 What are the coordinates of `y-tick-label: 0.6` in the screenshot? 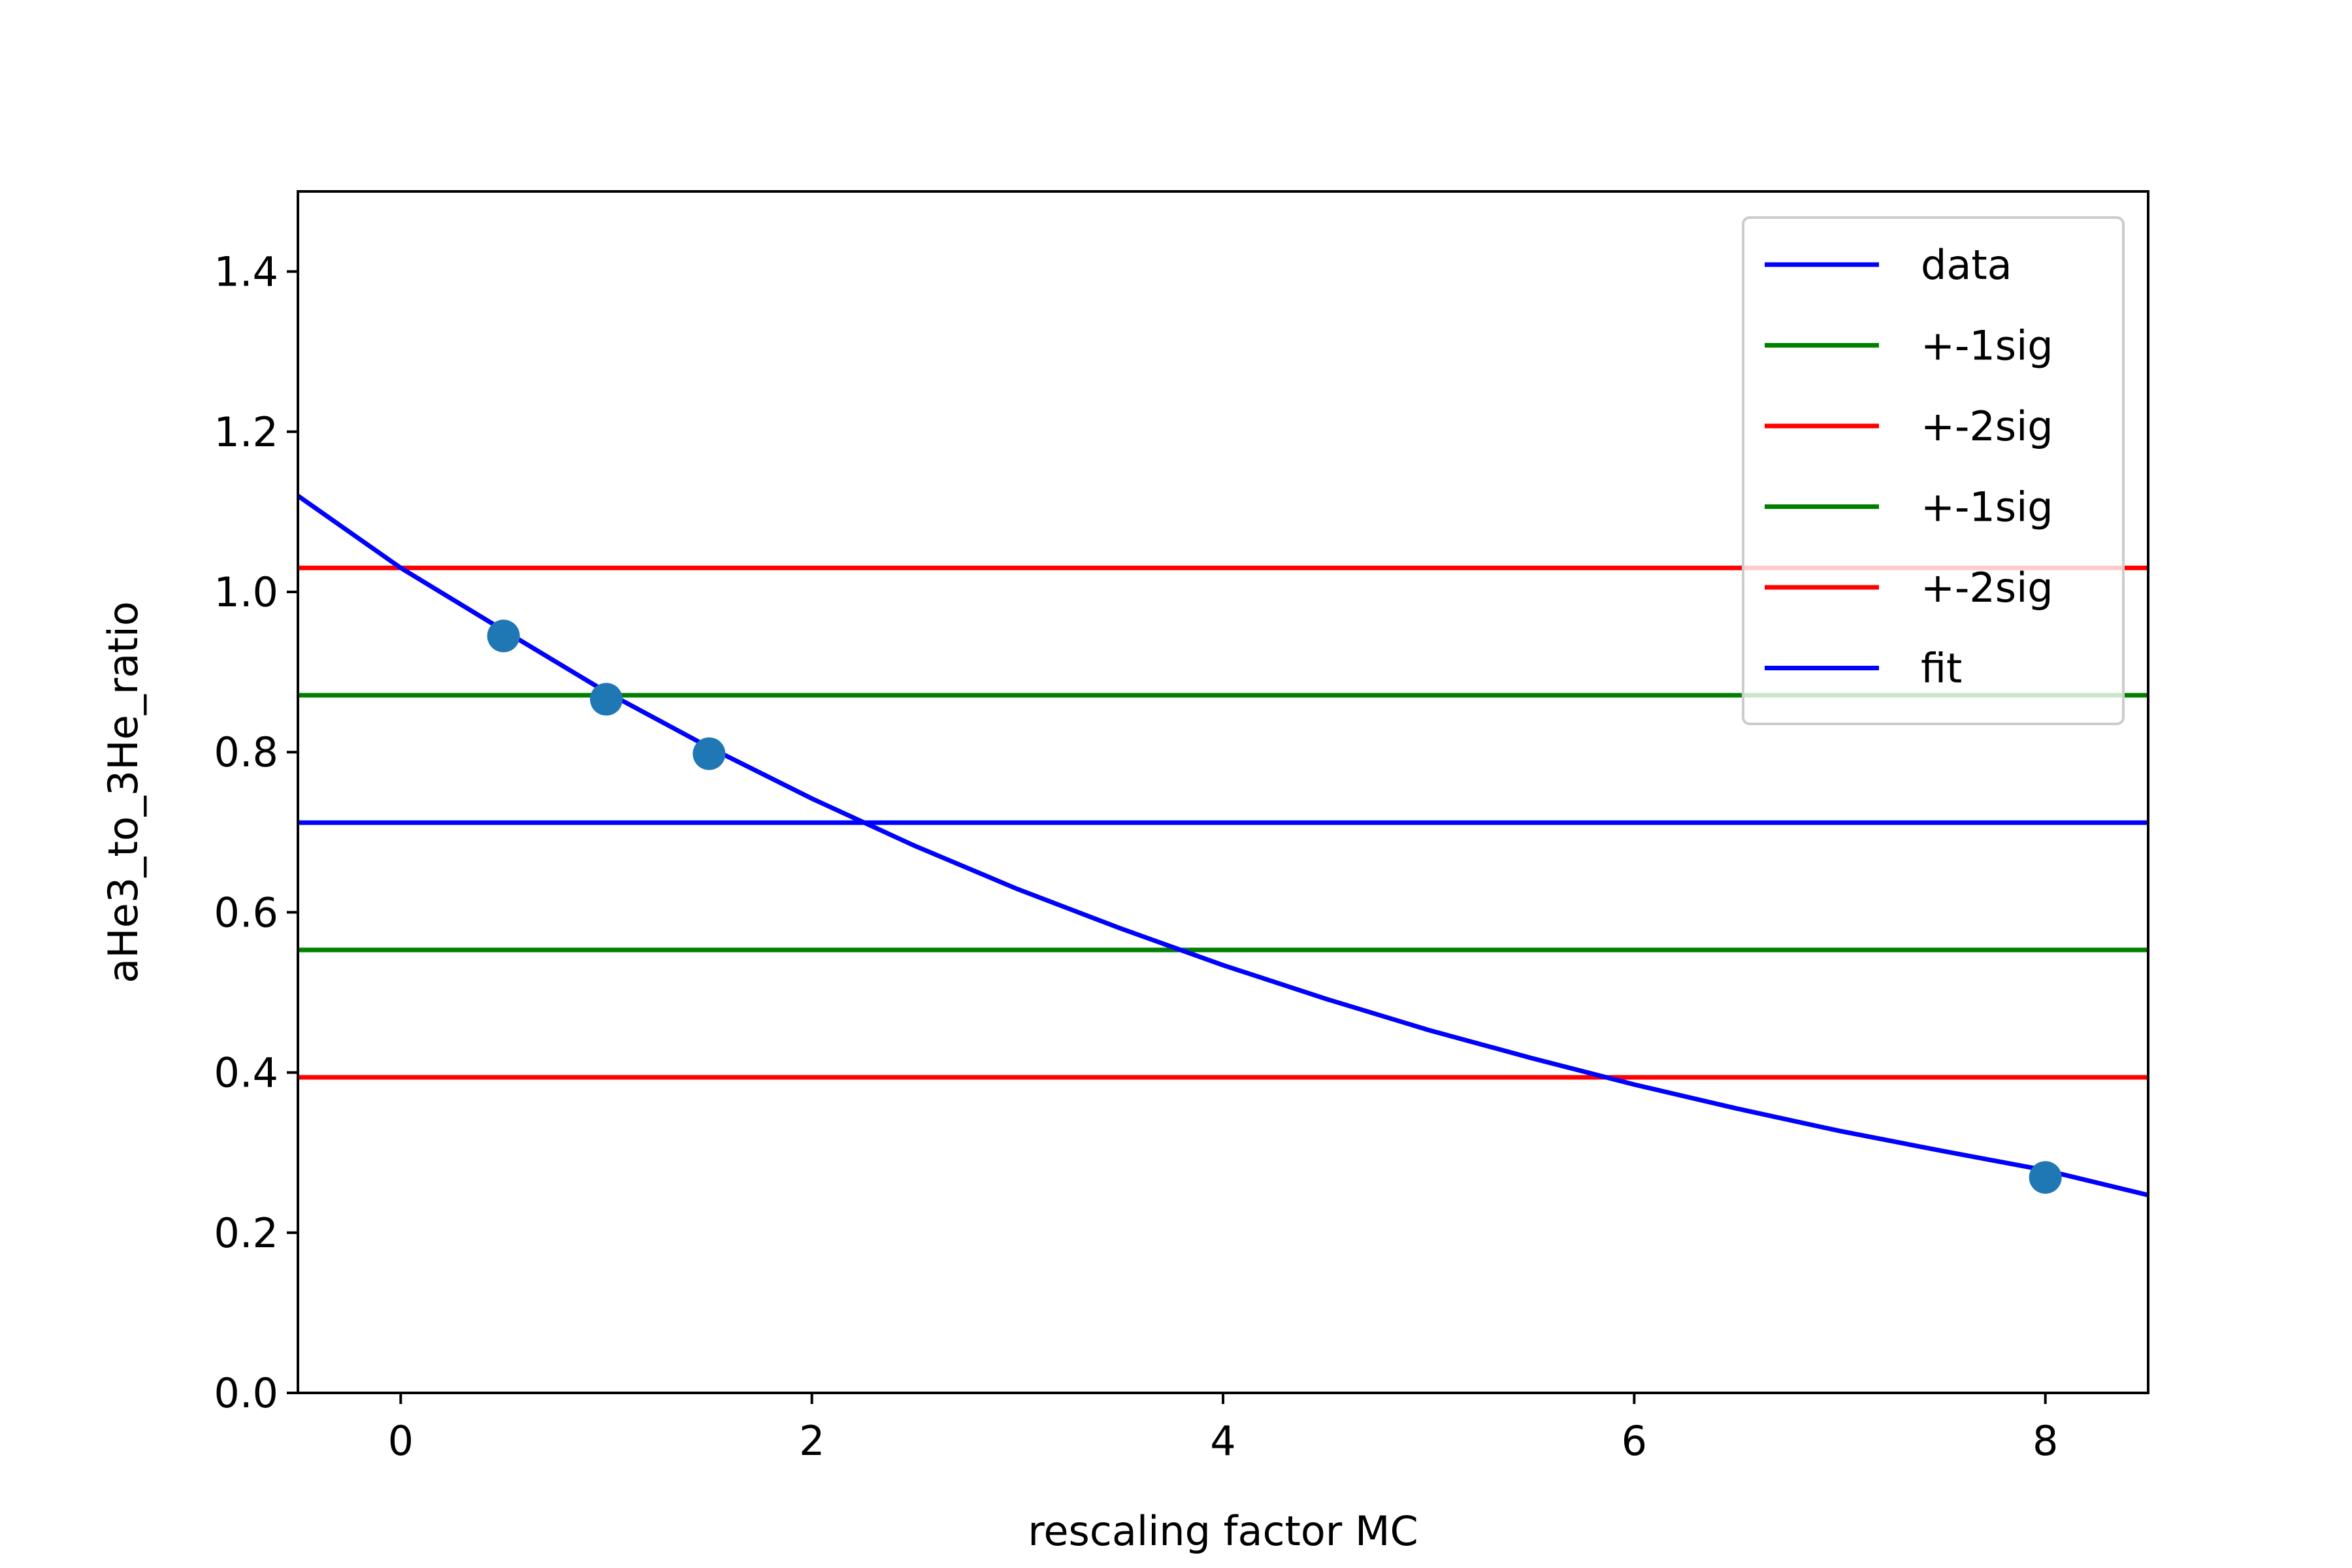 It's located at (246, 912).